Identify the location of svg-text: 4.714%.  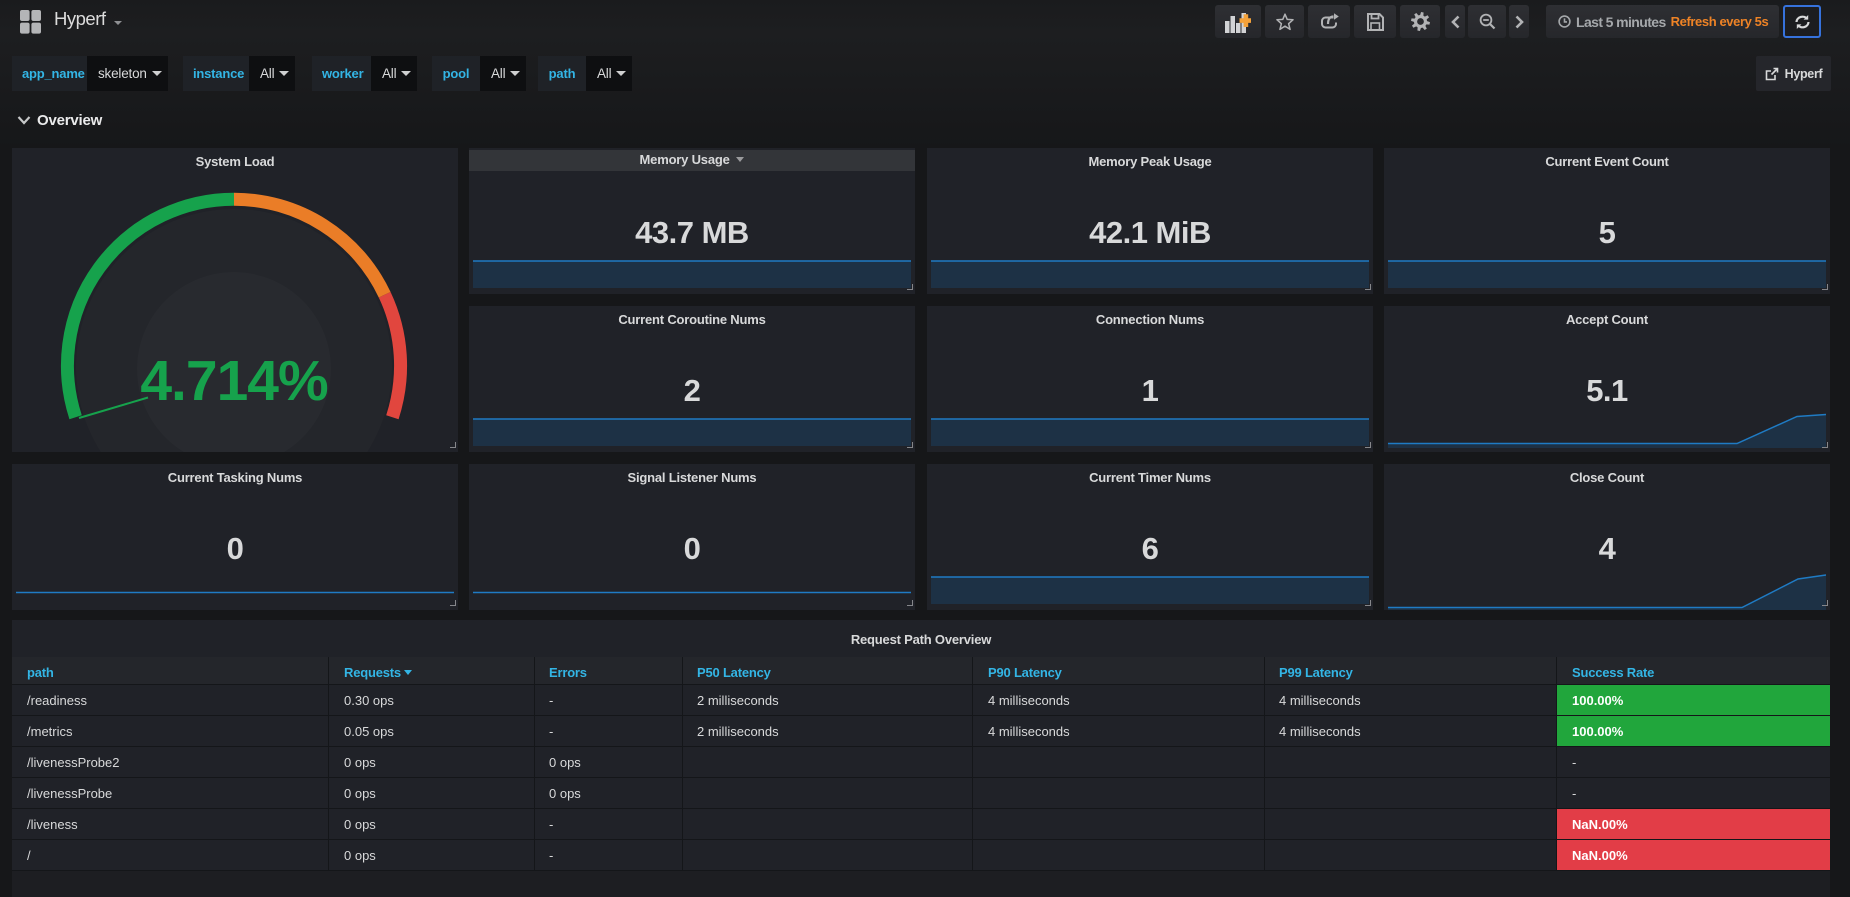
(234, 381).